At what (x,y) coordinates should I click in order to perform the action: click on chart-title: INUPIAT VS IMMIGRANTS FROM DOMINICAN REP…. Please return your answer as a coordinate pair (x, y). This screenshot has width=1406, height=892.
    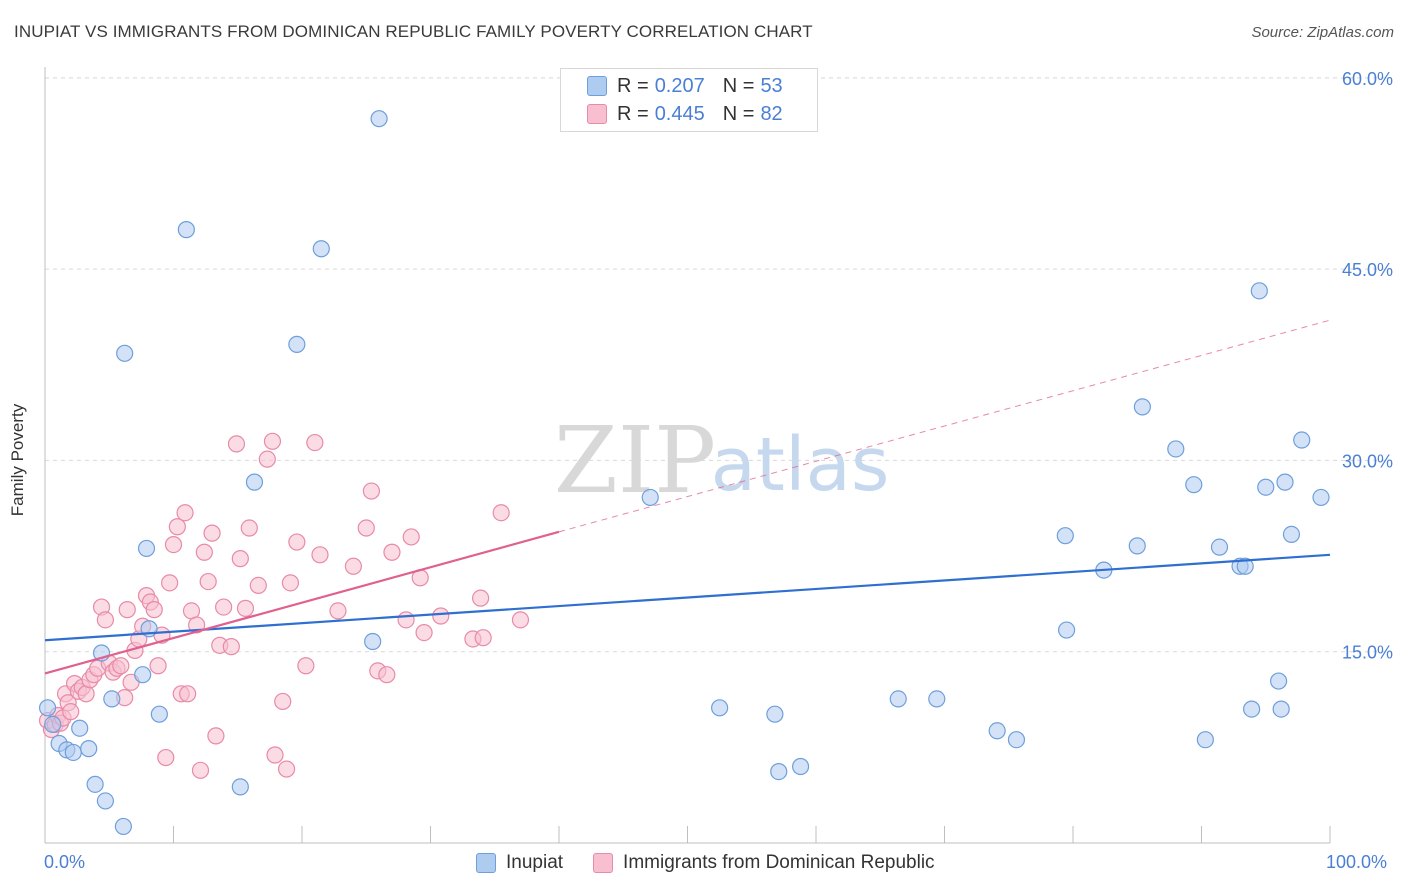
    Looking at the image, I should click on (413, 31).